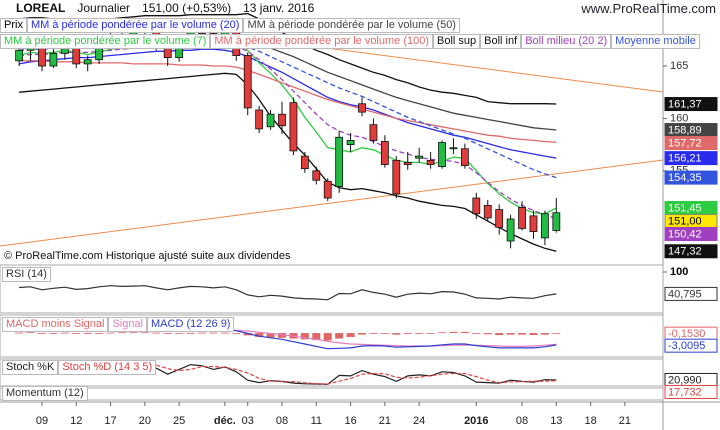 This screenshot has height=430, width=720. I want to click on x-tick-label: 24, so click(419, 421).